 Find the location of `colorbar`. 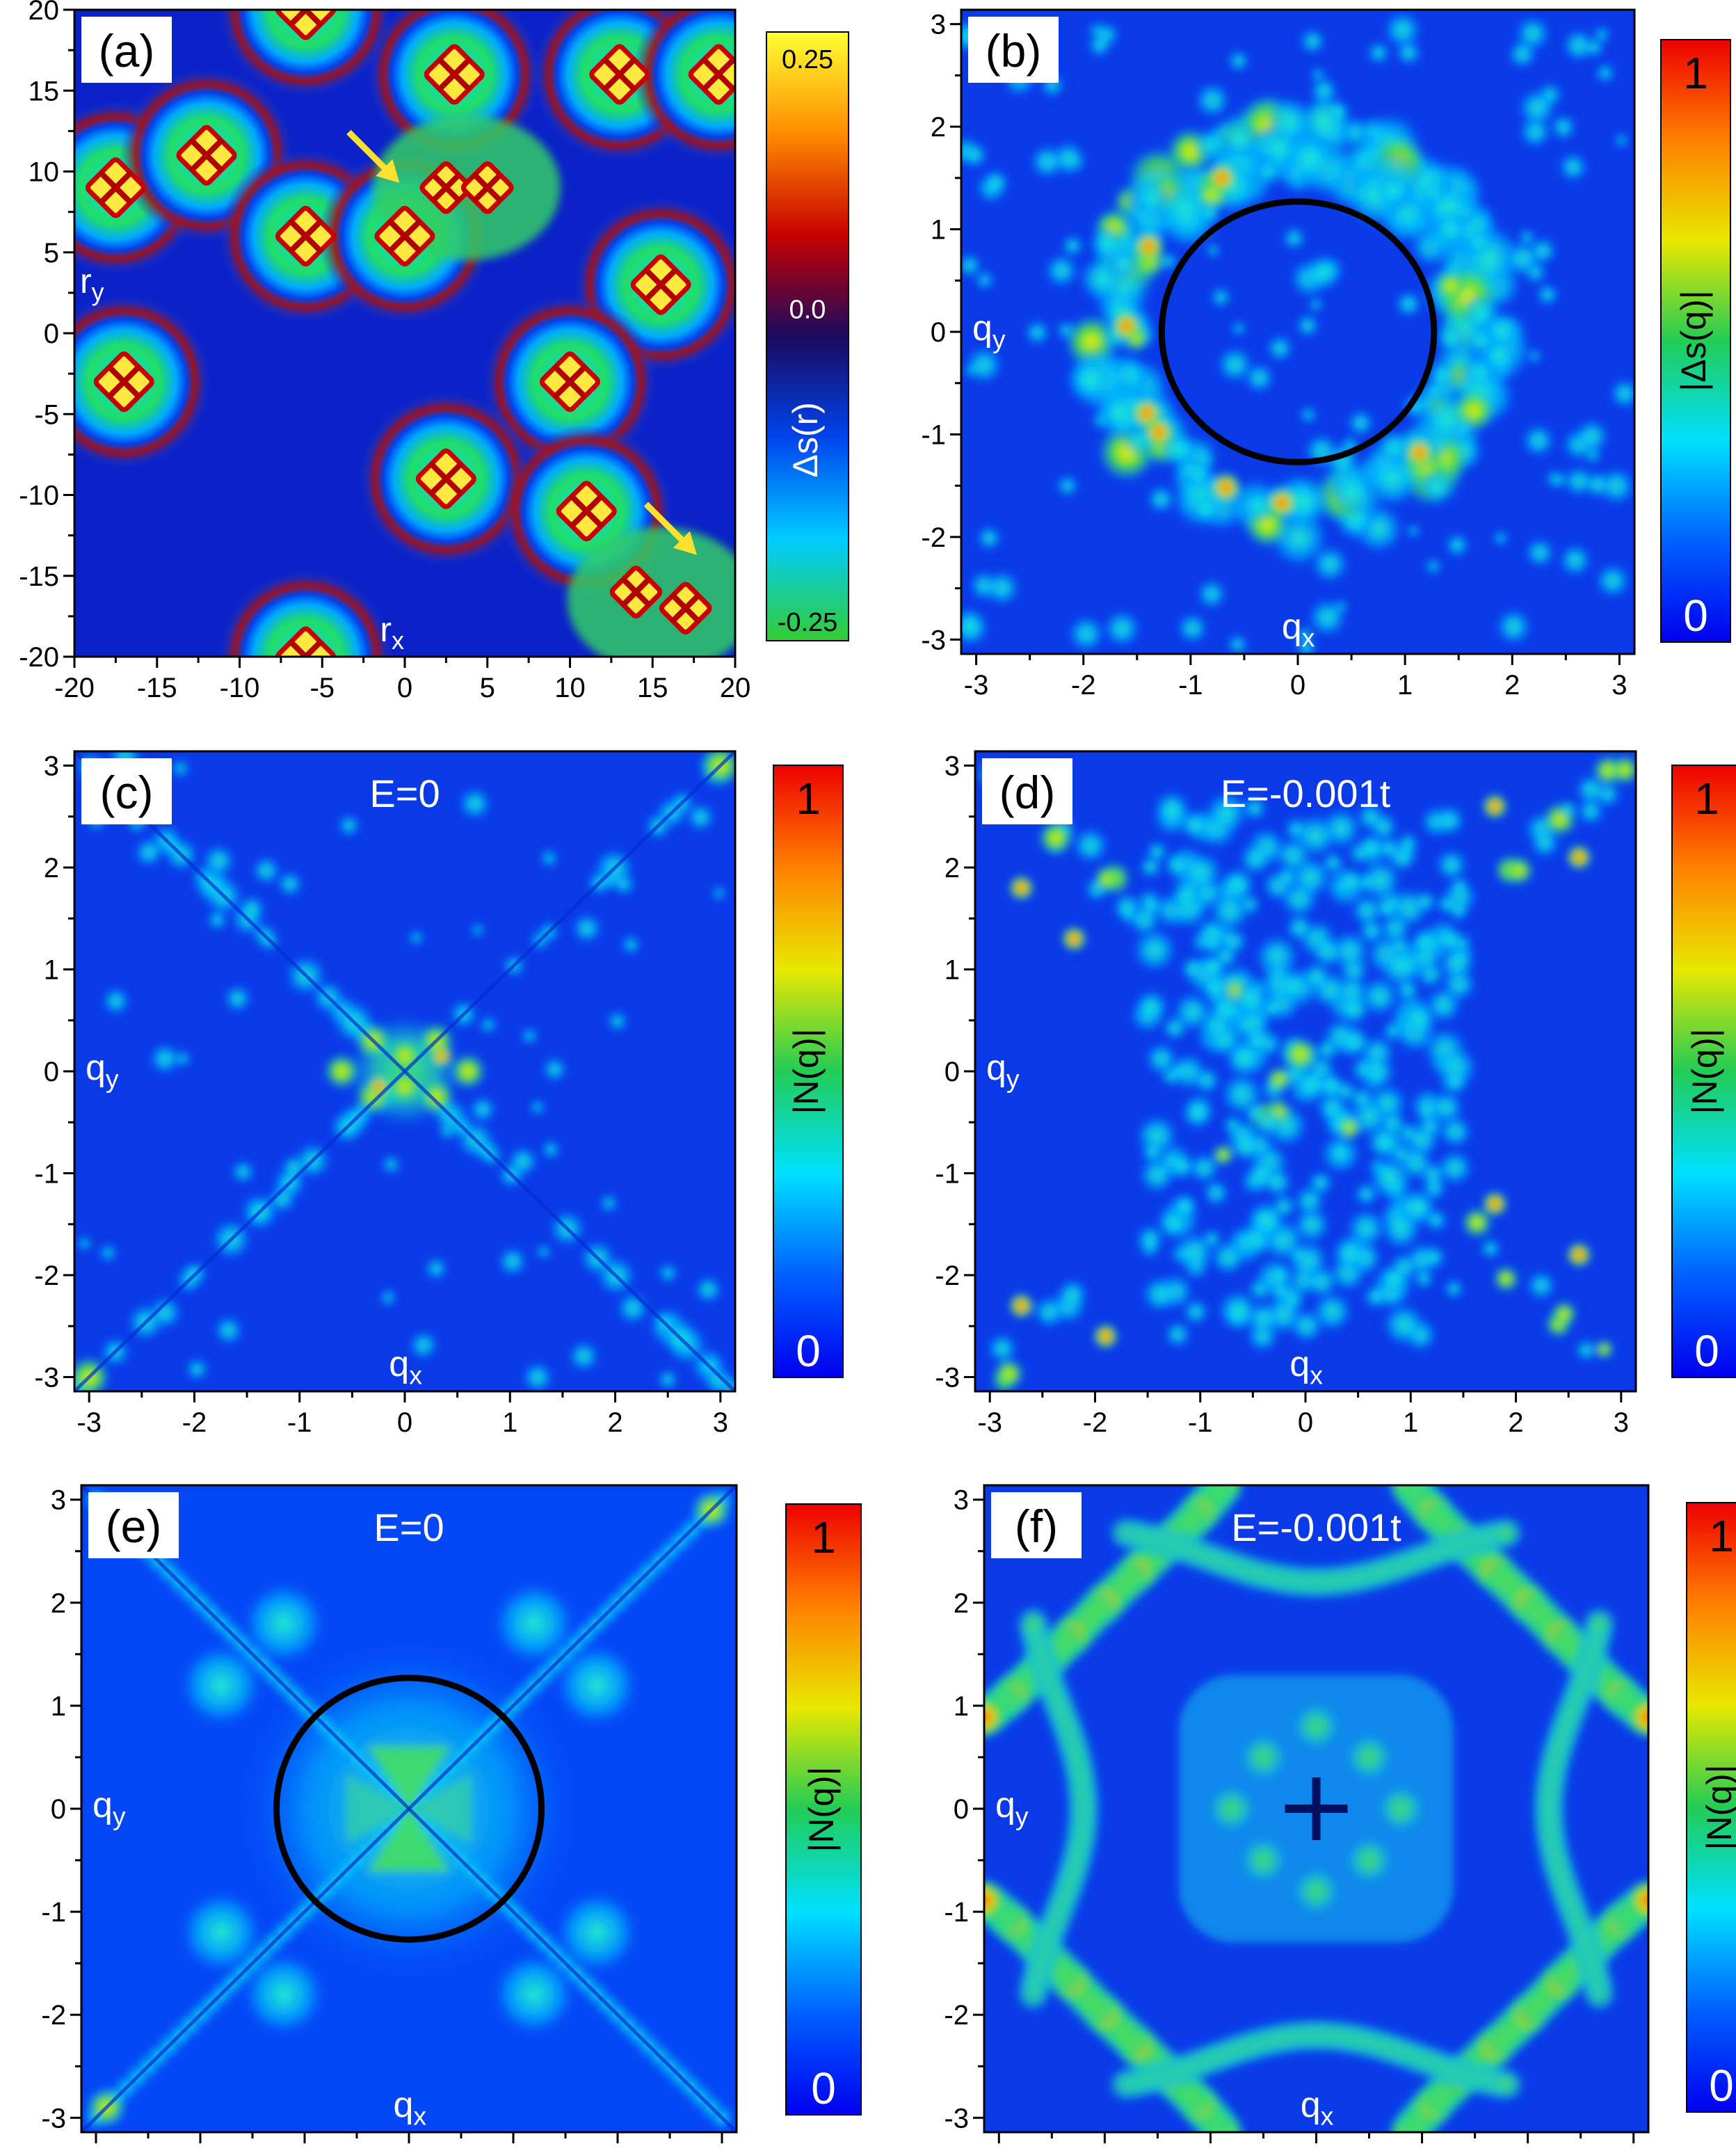

colorbar is located at coordinates (1695, 341).